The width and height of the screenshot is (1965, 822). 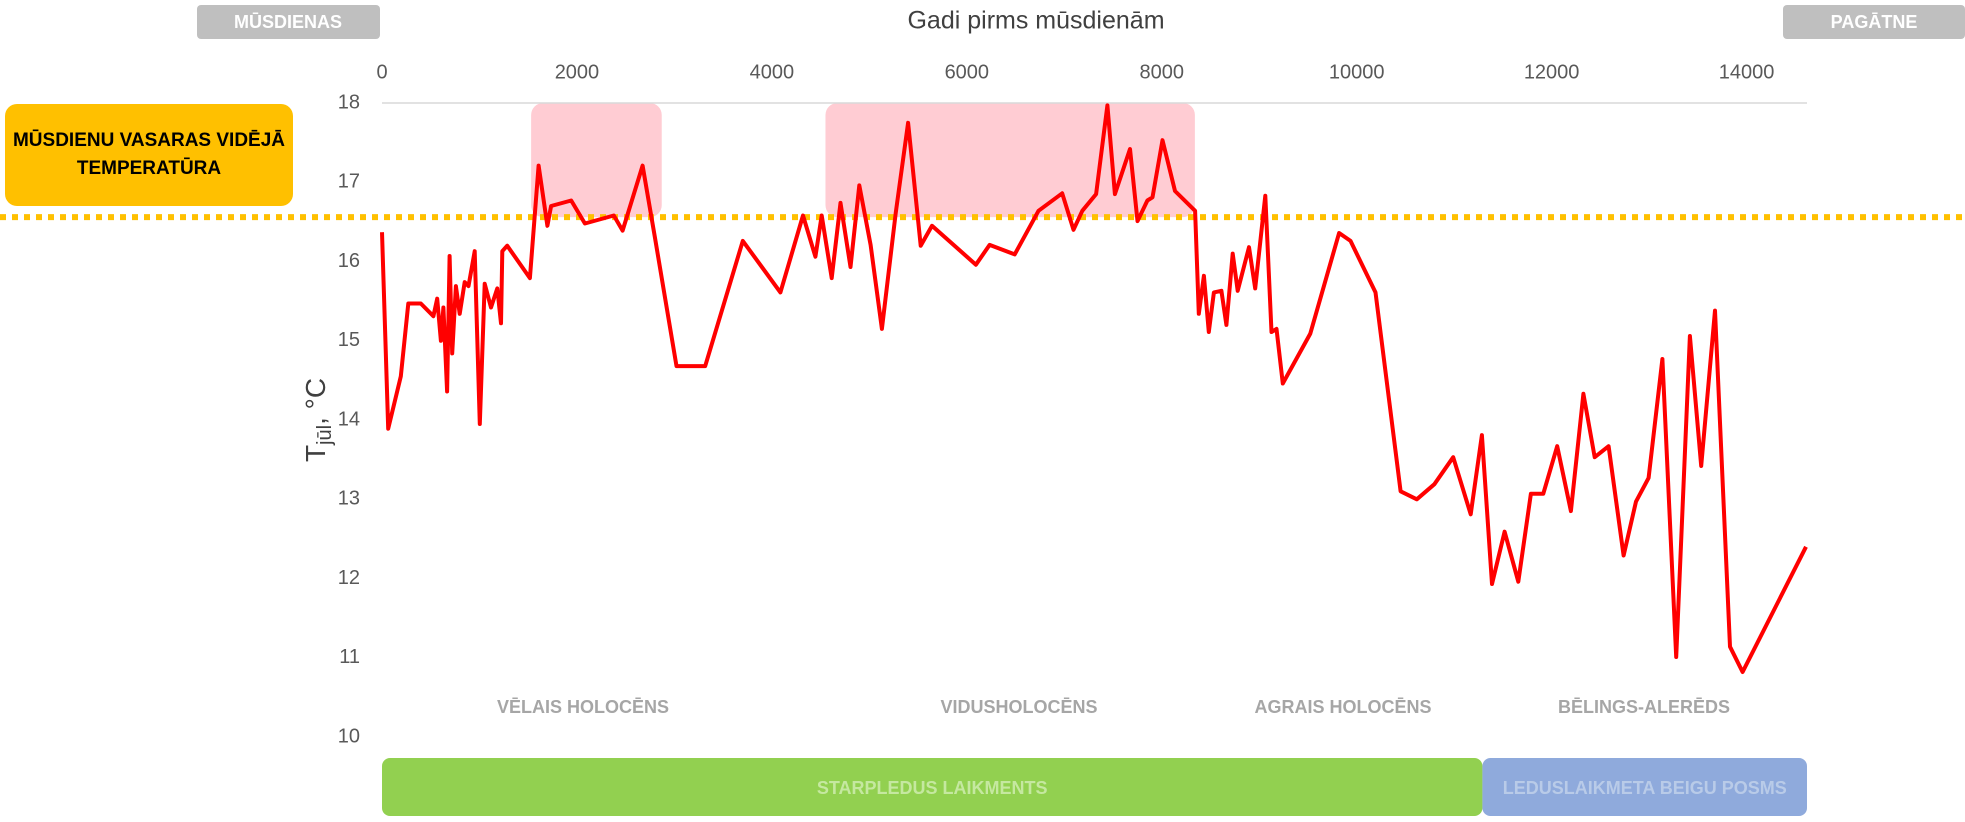 I want to click on x-axis-title: Gadi pirms mūsdienām, so click(x=1035, y=21).